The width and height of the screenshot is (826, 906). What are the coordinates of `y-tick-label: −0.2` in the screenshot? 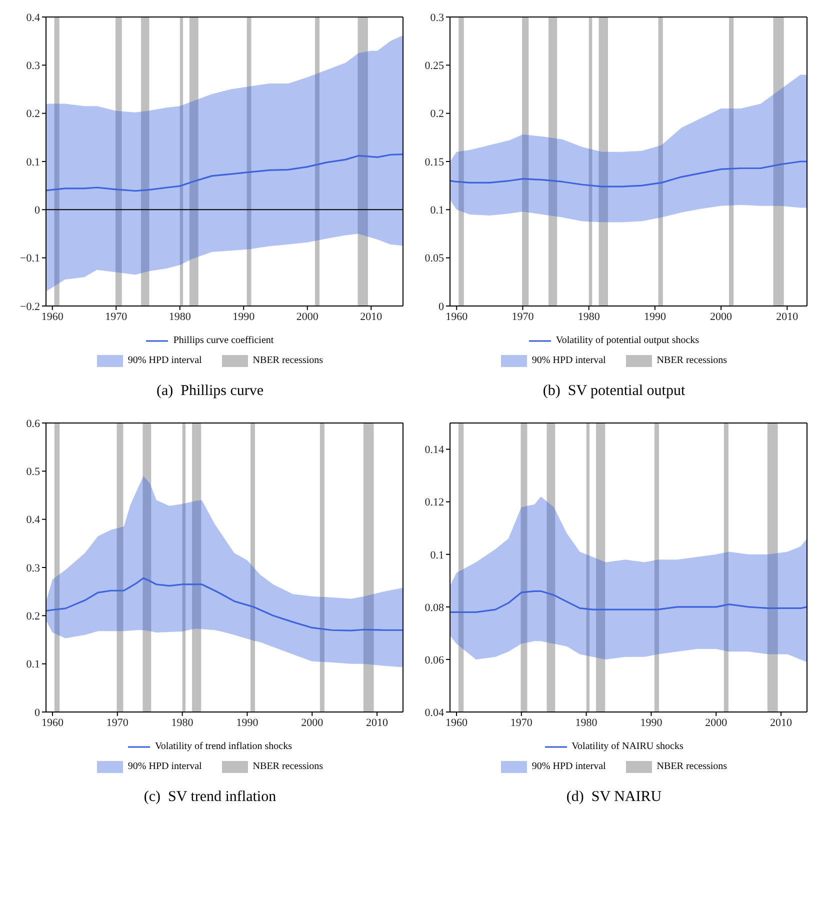 It's located at (30, 306).